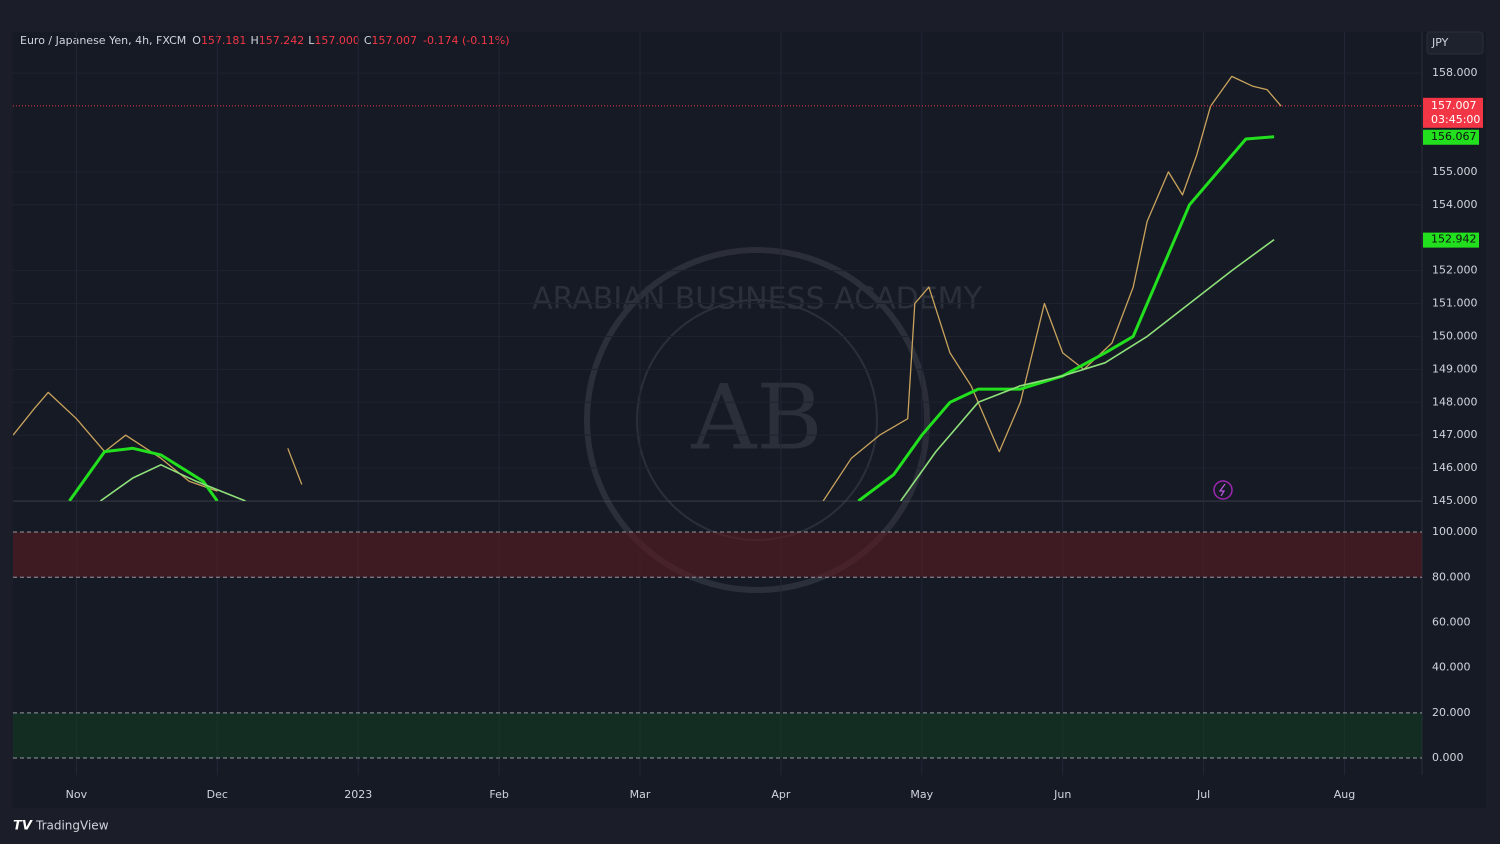  Describe the element at coordinates (1451, 621) in the screenshot. I see `y-tick-label: 60.000` at that location.